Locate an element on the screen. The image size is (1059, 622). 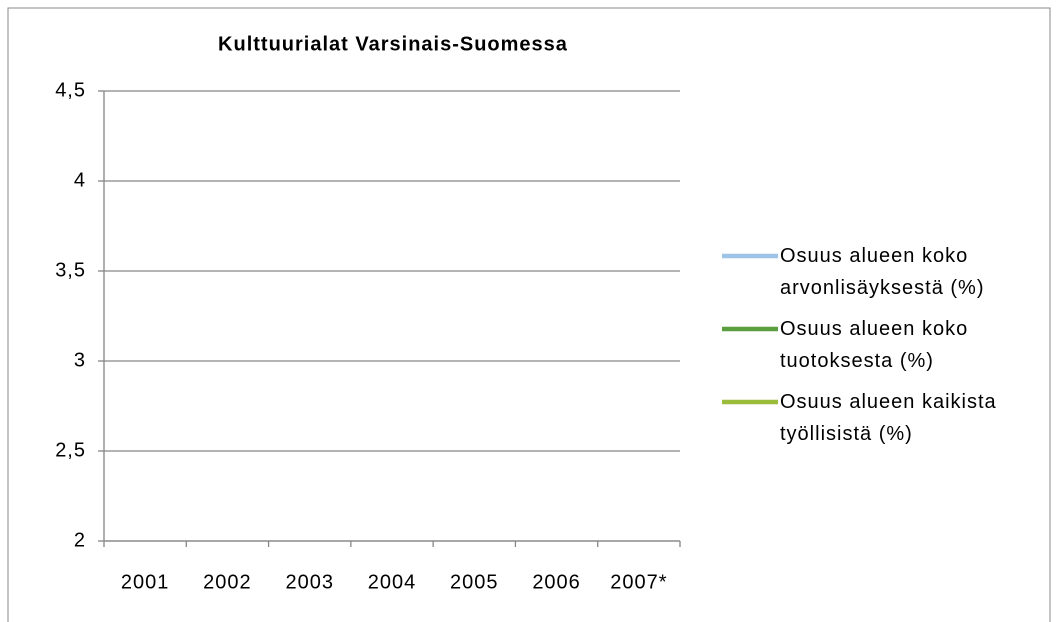
x-tick-label: 2004 is located at coordinates (392, 582).